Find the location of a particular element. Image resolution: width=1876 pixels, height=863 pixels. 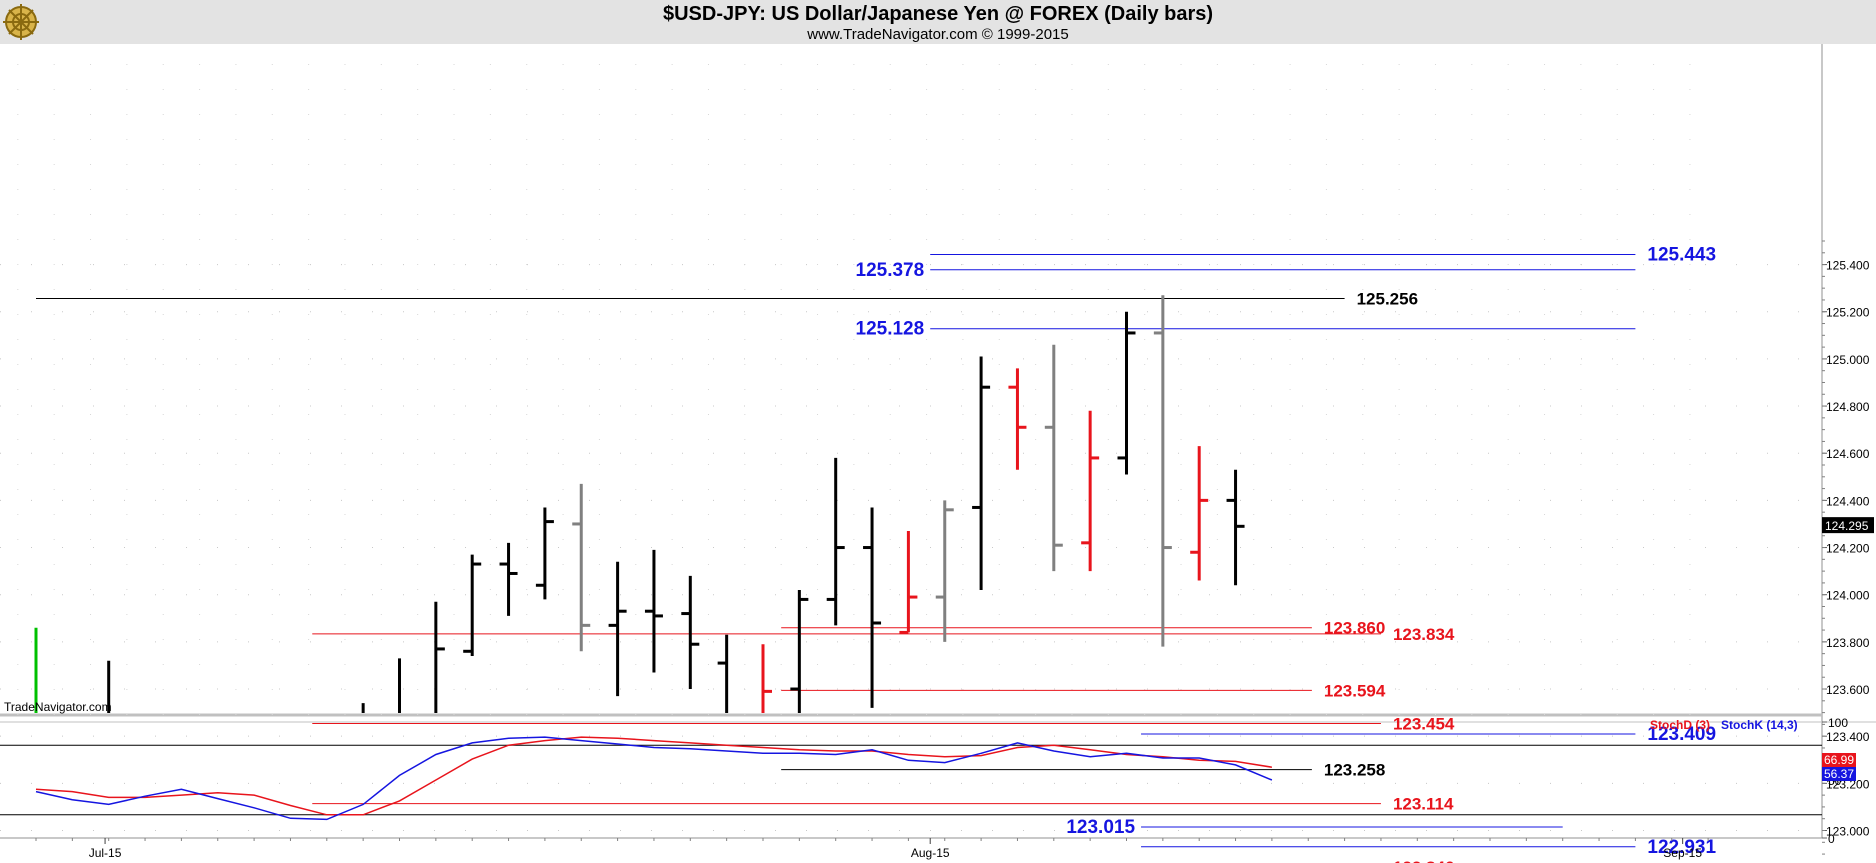

y-tick-label: 123.600 is located at coordinates (1848, 690).